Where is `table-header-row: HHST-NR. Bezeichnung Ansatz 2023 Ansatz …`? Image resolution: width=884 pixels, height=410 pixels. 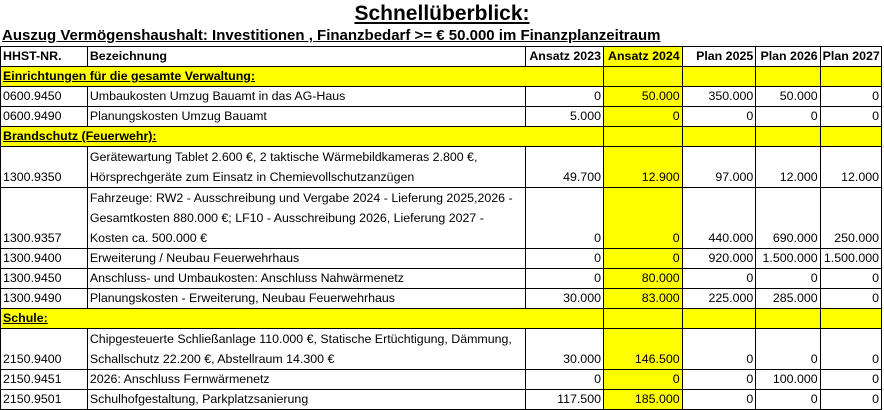
table-header-row: HHST-NR. Bezeichnung Ansatz 2023 Ansatz … is located at coordinates (441, 56).